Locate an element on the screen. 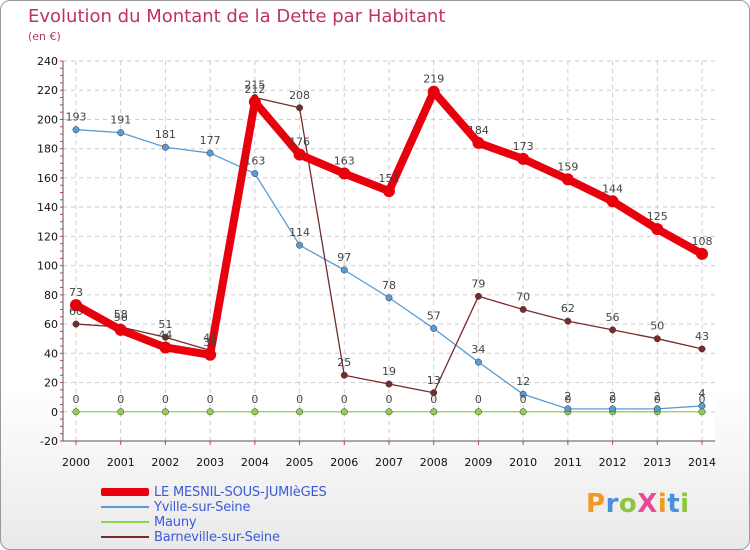  legend-label-mesnil: LE MESNIL-SOUS-JUMIèGES is located at coordinates (240, 492).